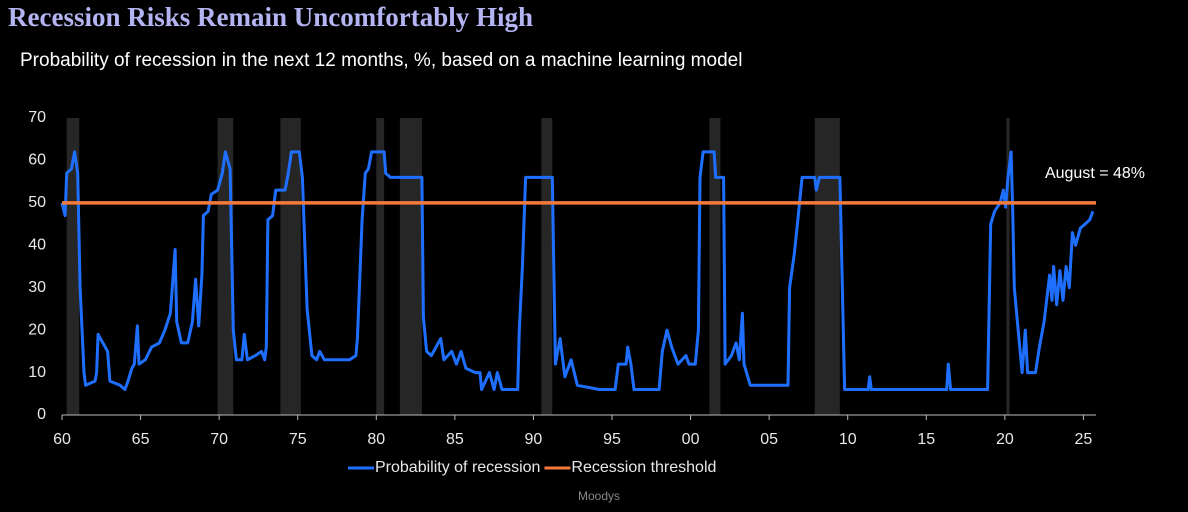 This screenshot has width=1188, height=512. I want to click on legend-label: Probability of recession, so click(457, 467).